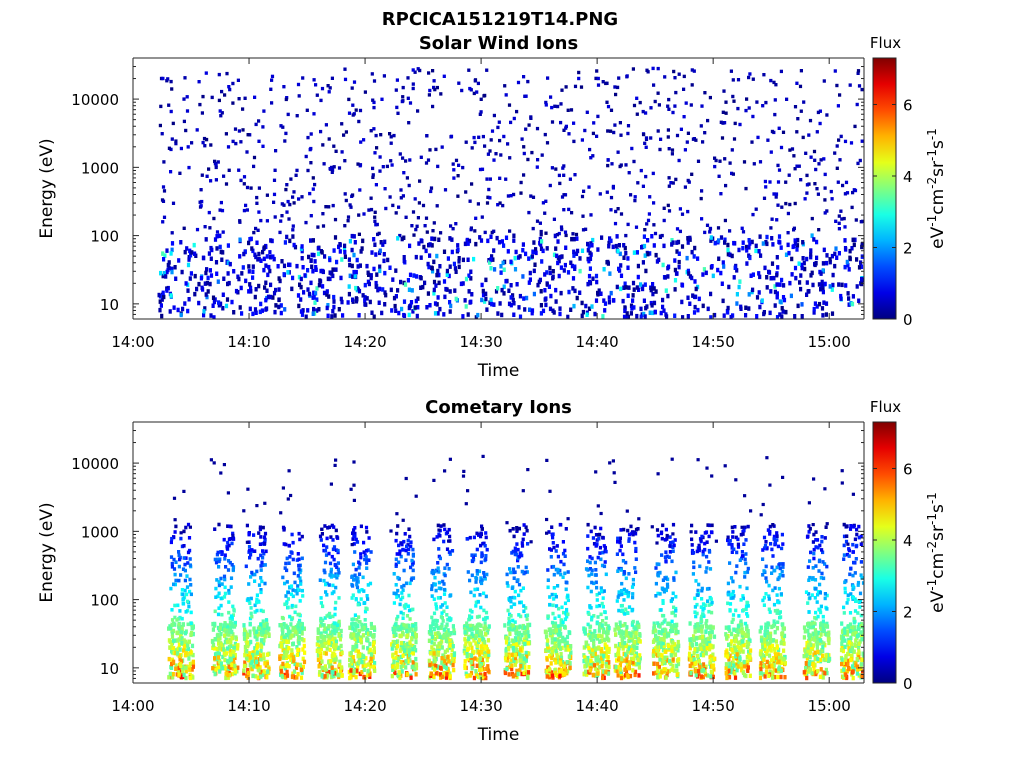 This screenshot has height=768, width=1024. Describe the element at coordinates (100, 168) in the screenshot. I see `y-tick-label: 1000` at that location.